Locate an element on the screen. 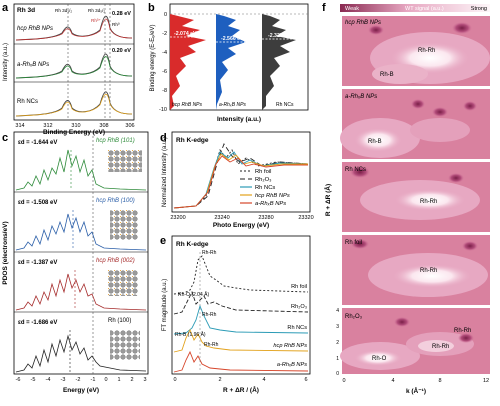 The width and height of the screenshot is (500, 406). panel-label: Rh 3d is located at coordinates (26, 10).